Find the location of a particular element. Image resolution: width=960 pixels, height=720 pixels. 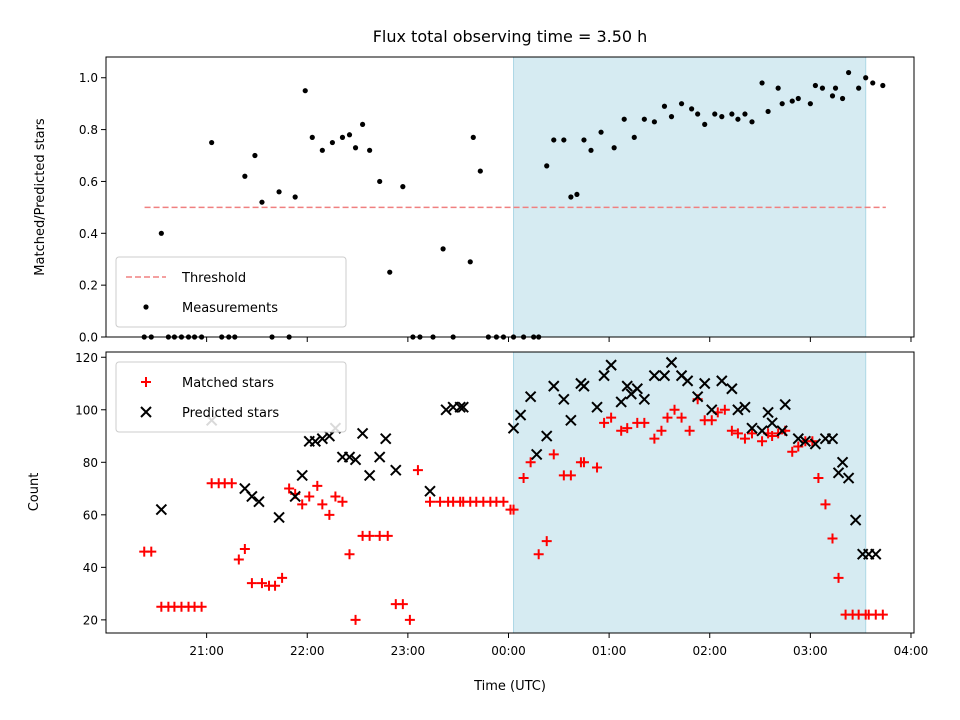

x-tick-label: 01:00 is located at coordinates (609, 651).